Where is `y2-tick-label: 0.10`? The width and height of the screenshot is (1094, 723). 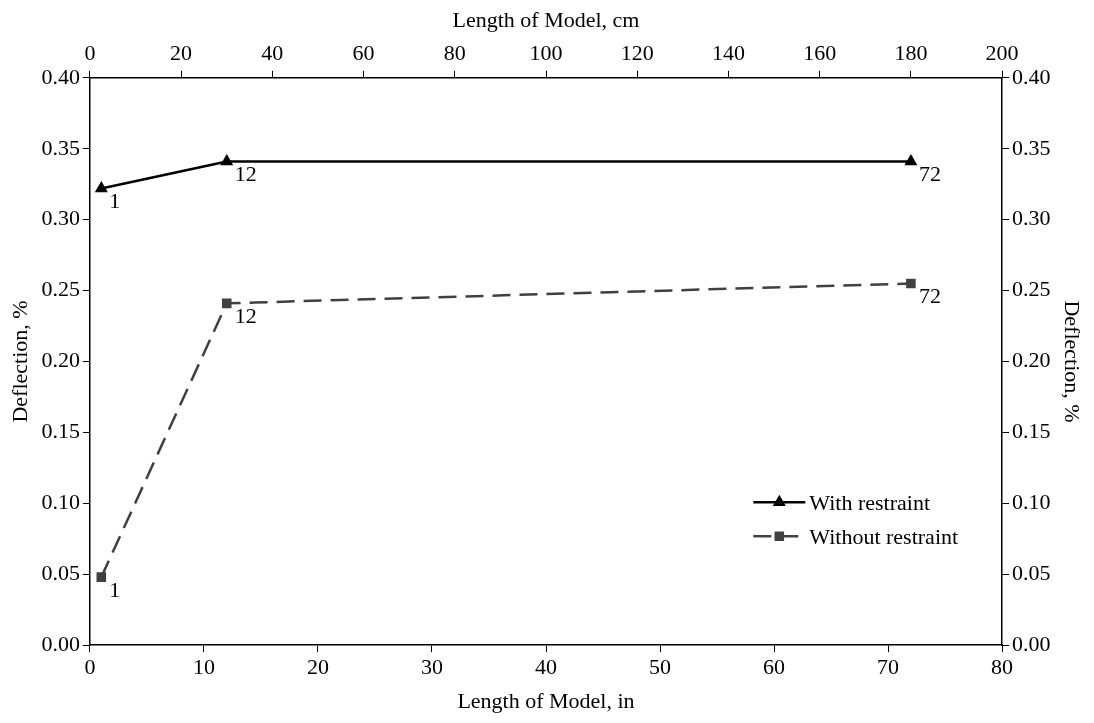
y2-tick-label: 0.10 is located at coordinates (1031, 502).